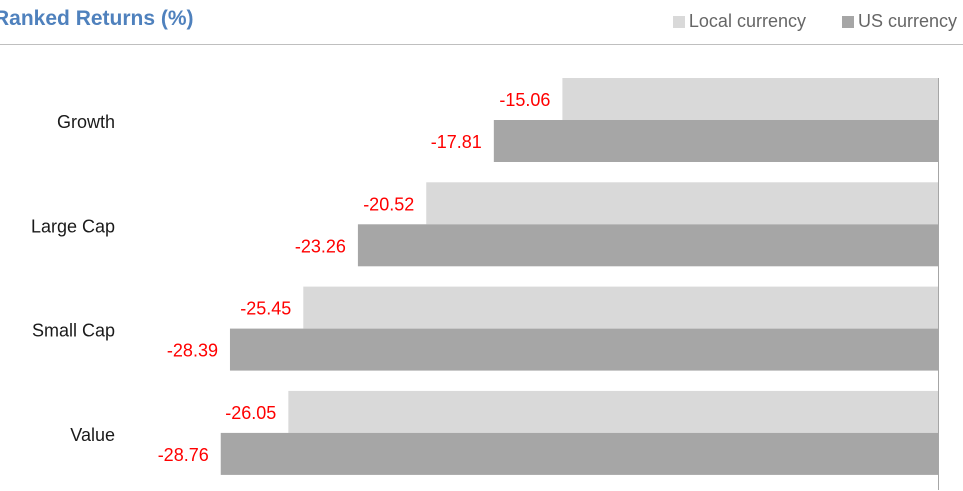  I want to click on bar-local-currency-growth, so click(750, 99).